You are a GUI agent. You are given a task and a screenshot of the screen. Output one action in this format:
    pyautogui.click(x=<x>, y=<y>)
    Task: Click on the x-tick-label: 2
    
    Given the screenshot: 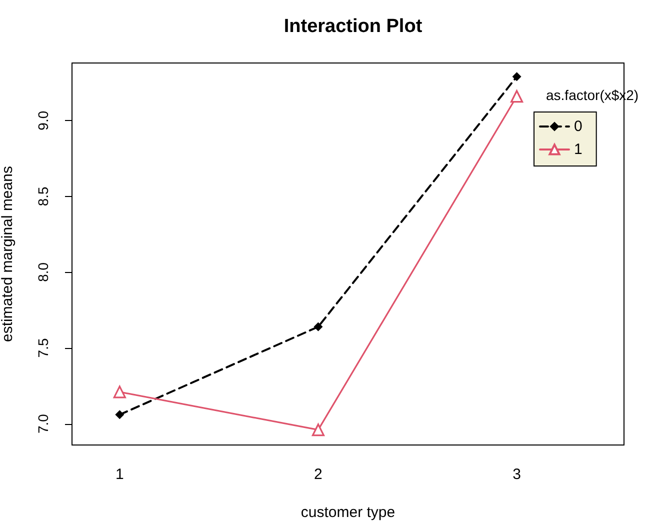 What is the action you would take?
    pyautogui.click(x=318, y=474)
    